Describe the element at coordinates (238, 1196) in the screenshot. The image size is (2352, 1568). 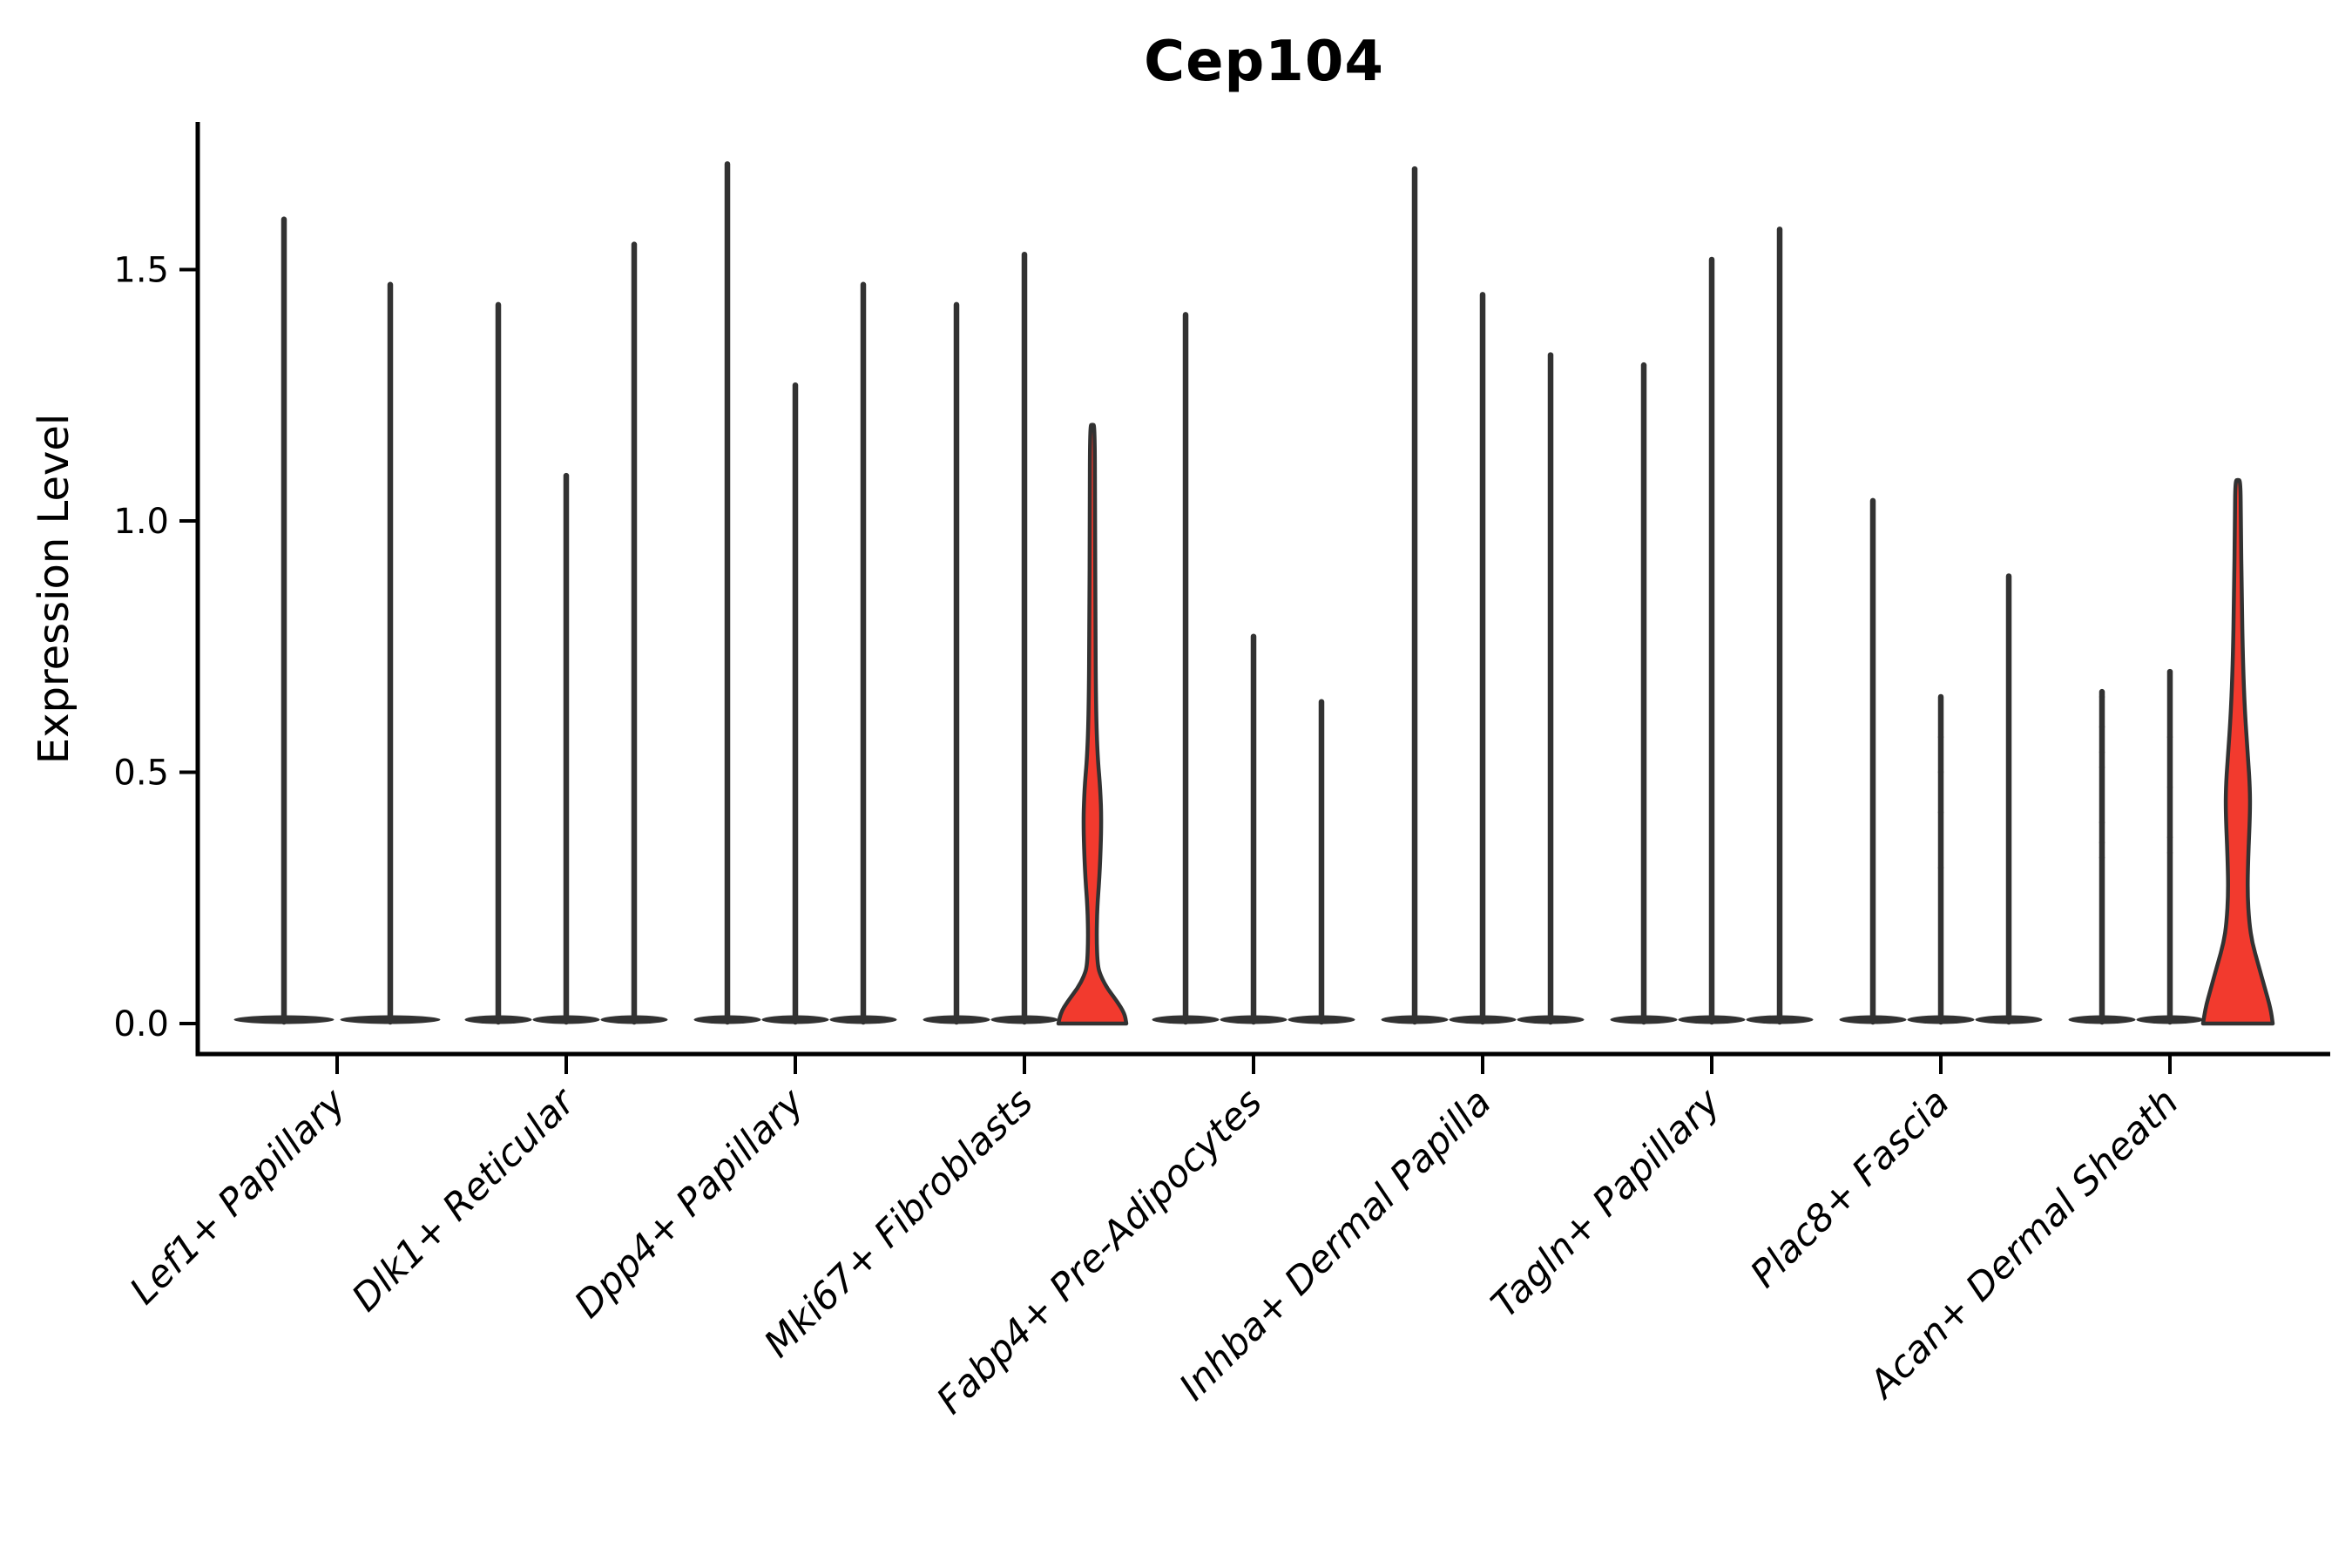
I see `x-tick-label: Lef1+ Papillary` at that location.